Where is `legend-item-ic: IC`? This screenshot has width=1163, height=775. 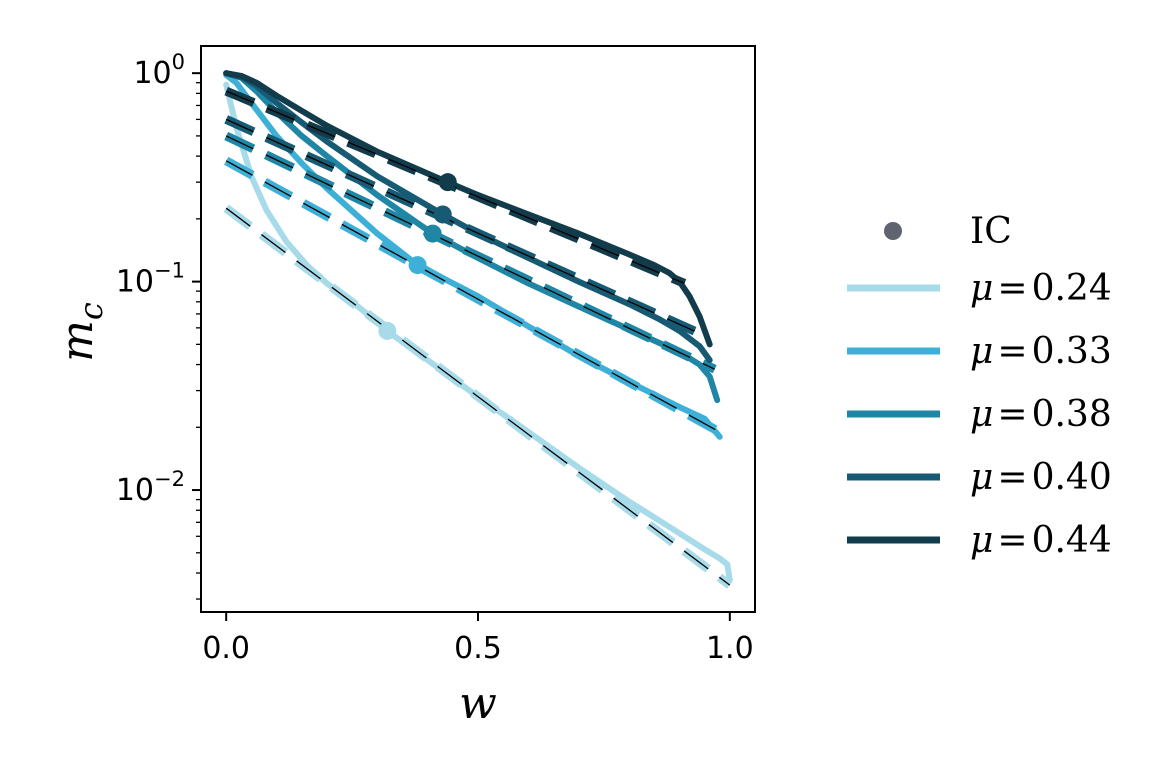
legend-item-ic: IC is located at coordinates (948, 231).